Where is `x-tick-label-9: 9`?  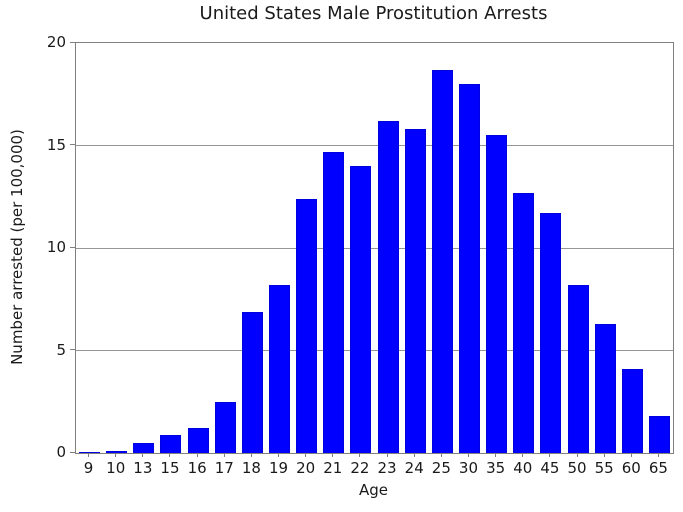 x-tick-label-9: 9 is located at coordinates (88, 468).